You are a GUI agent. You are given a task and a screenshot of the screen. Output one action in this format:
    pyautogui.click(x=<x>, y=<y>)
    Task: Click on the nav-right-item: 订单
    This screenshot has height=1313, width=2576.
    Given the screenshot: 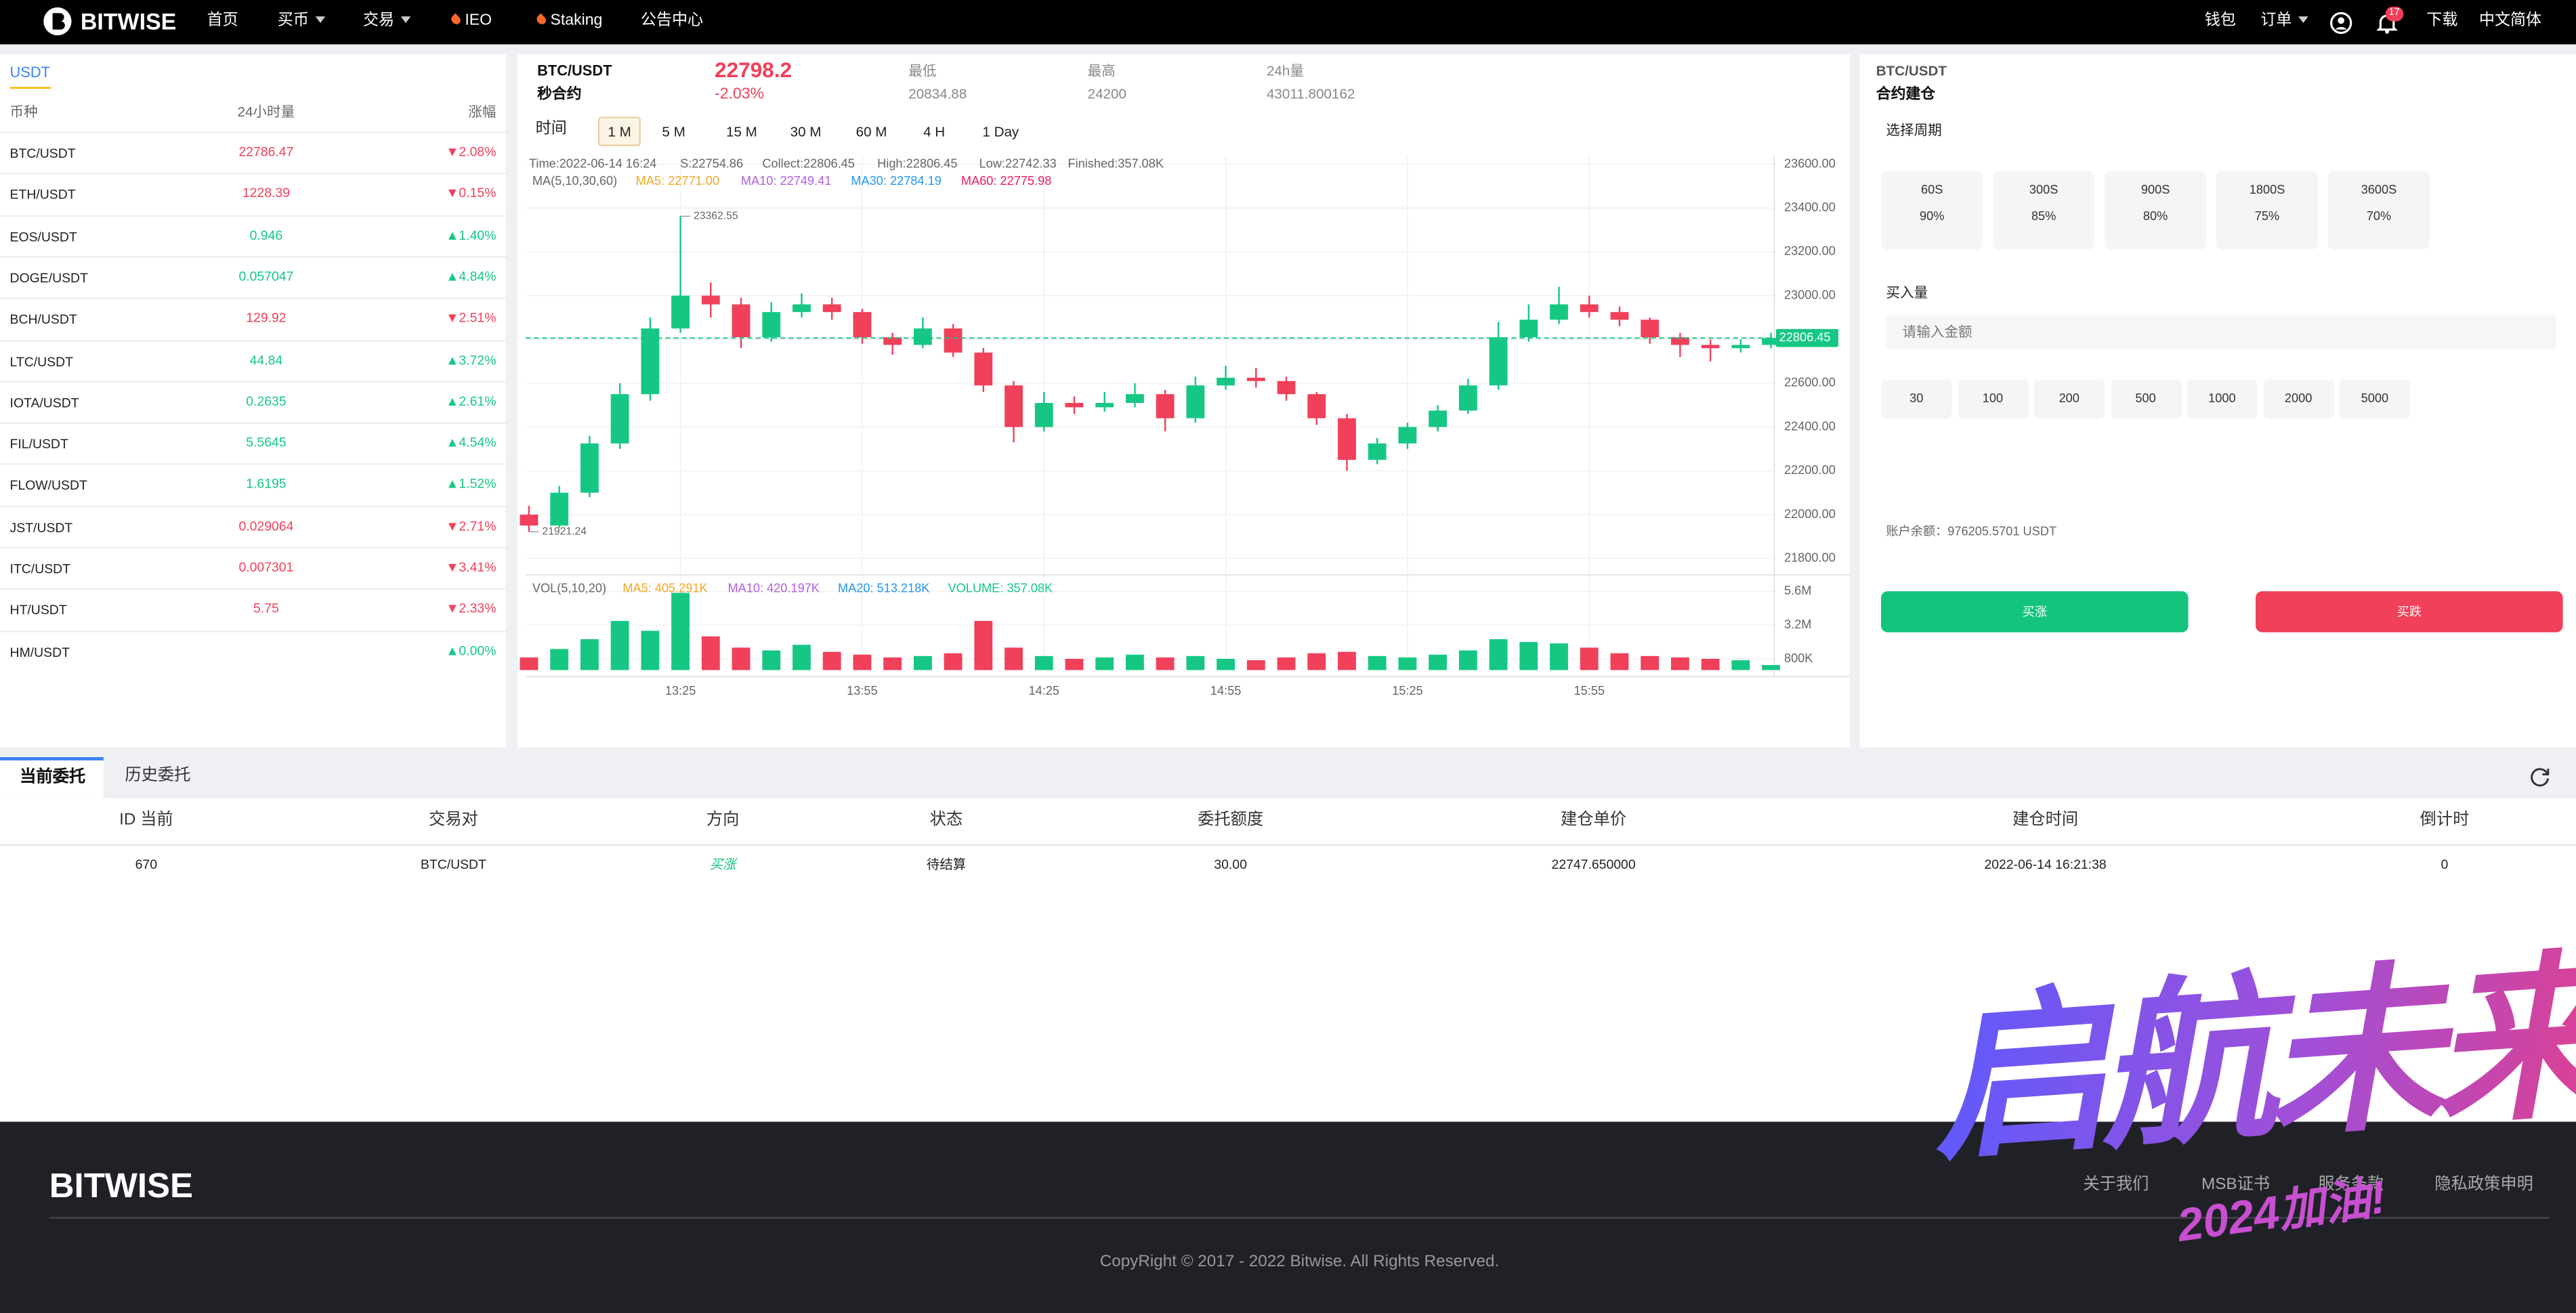 What is the action you would take?
    pyautogui.click(x=2284, y=21)
    